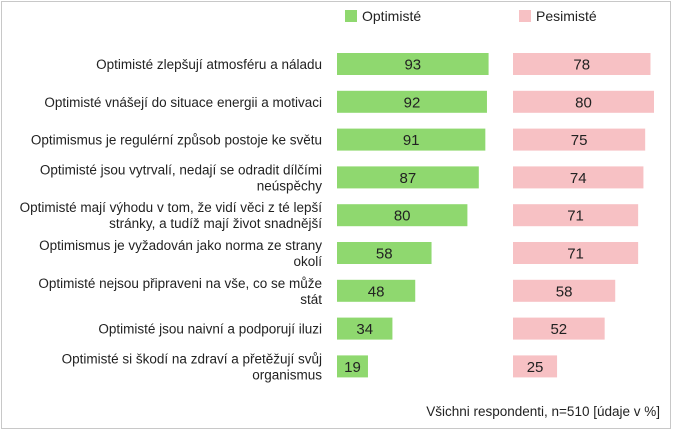 This screenshot has width=674, height=432. I want to click on legend-item-optimiste: Optimisté, so click(383, 16).